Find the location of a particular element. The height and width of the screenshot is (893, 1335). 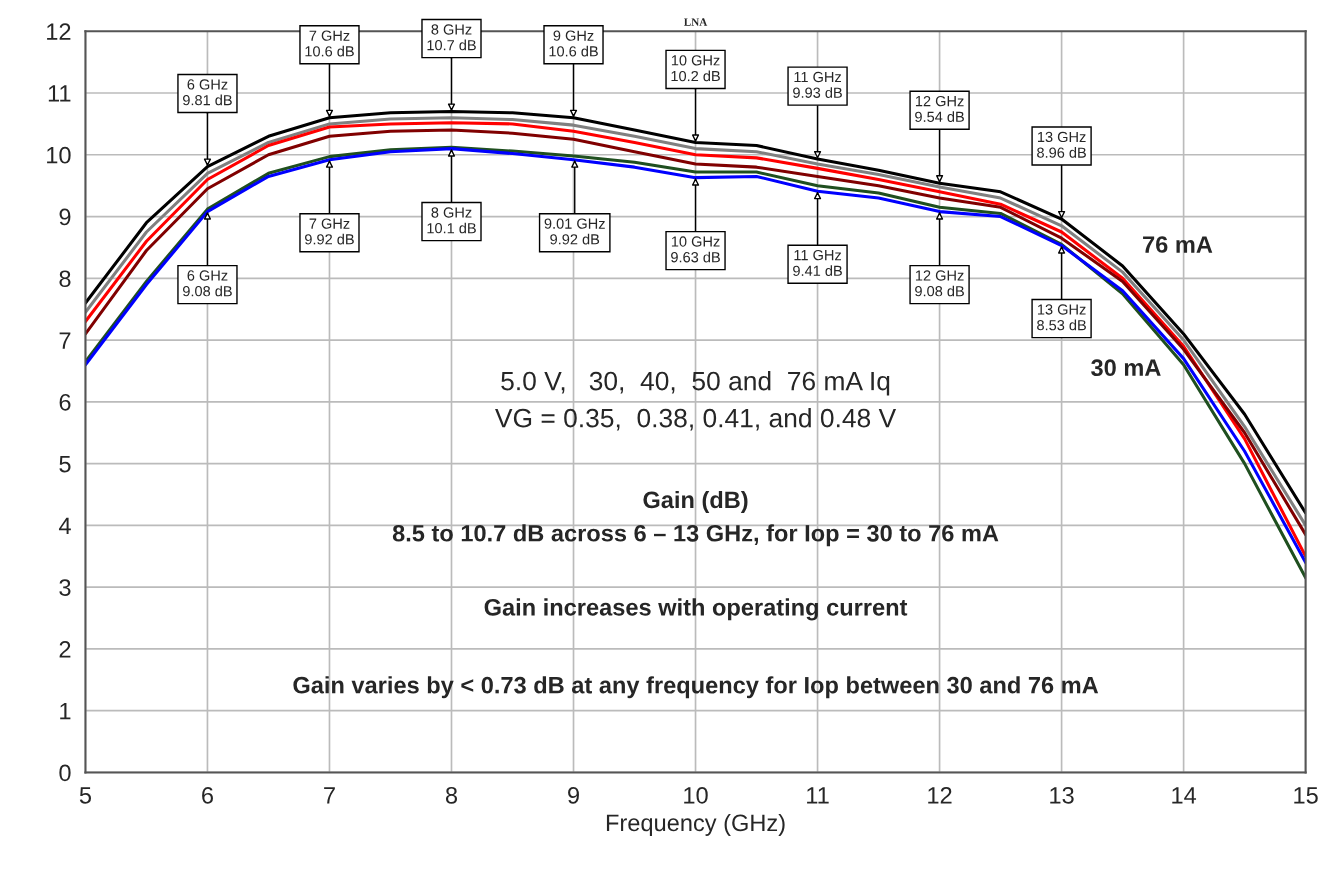

x-tick-label: 15 is located at coordinates (1306, 795).